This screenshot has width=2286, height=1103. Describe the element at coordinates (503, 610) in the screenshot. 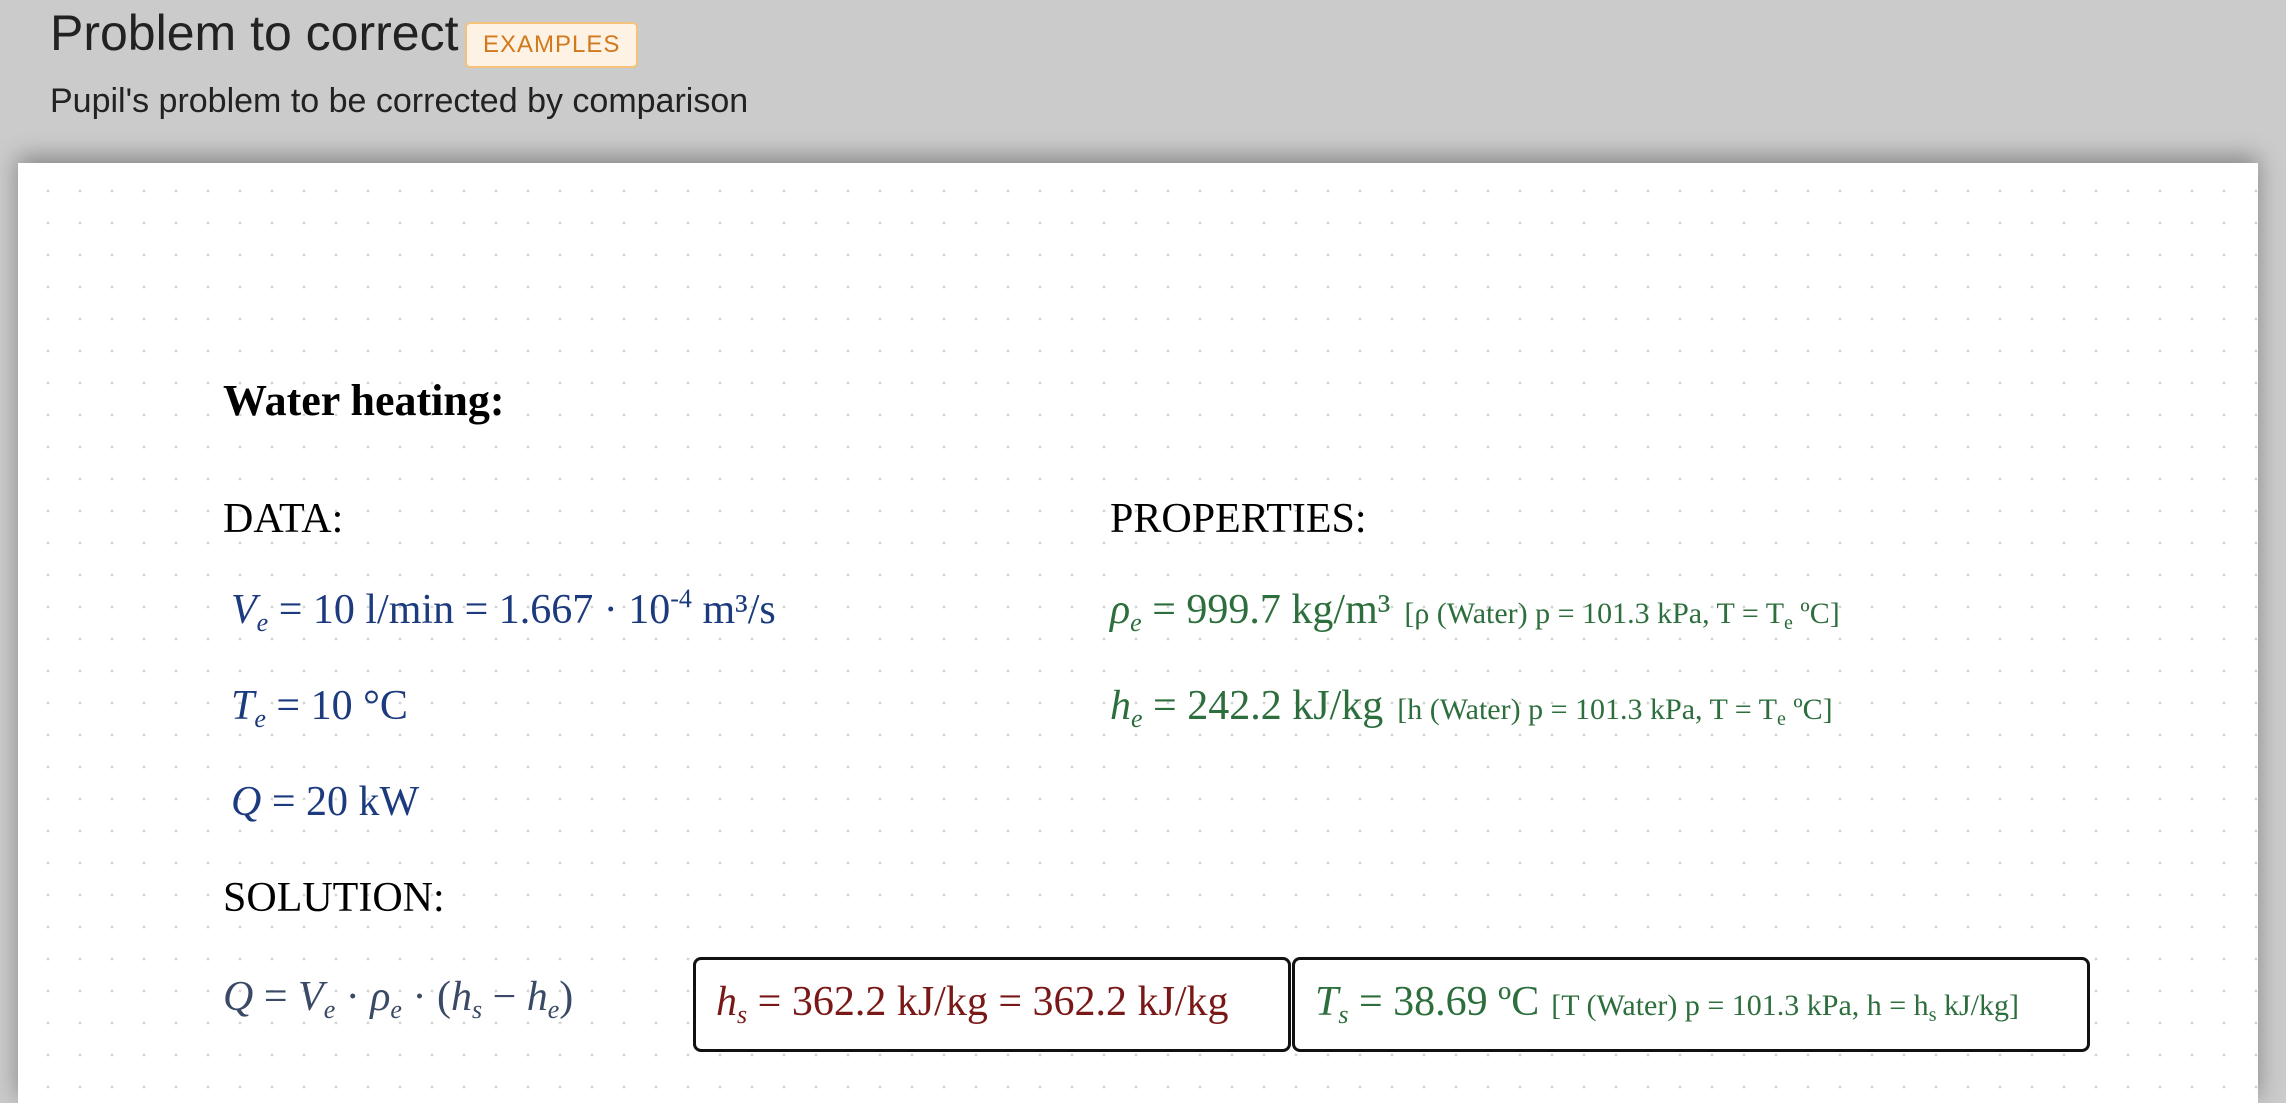

I see `data-volumetric-flow: Ve = 10 l/min = 1.667 · 10-4 m³/s` at that location.